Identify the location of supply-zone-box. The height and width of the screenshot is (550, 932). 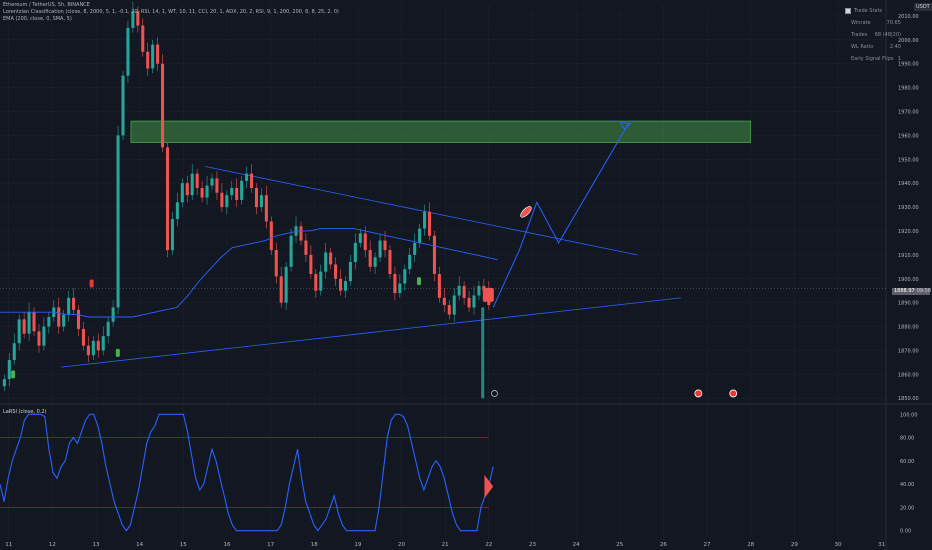
(441, 131).